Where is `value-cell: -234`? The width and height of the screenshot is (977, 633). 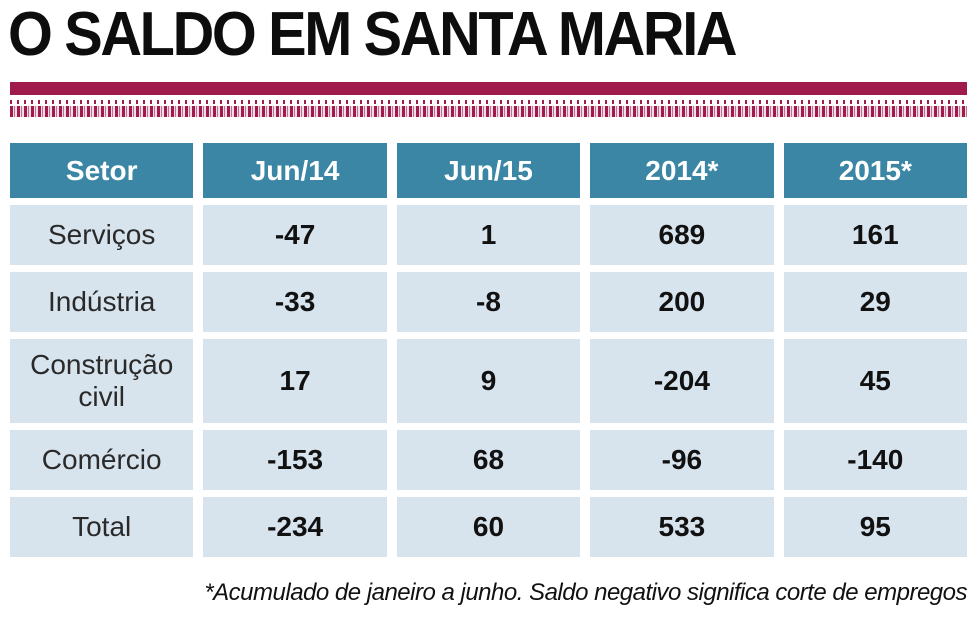
value-cell: -234 is located at coordinates (295, 527).